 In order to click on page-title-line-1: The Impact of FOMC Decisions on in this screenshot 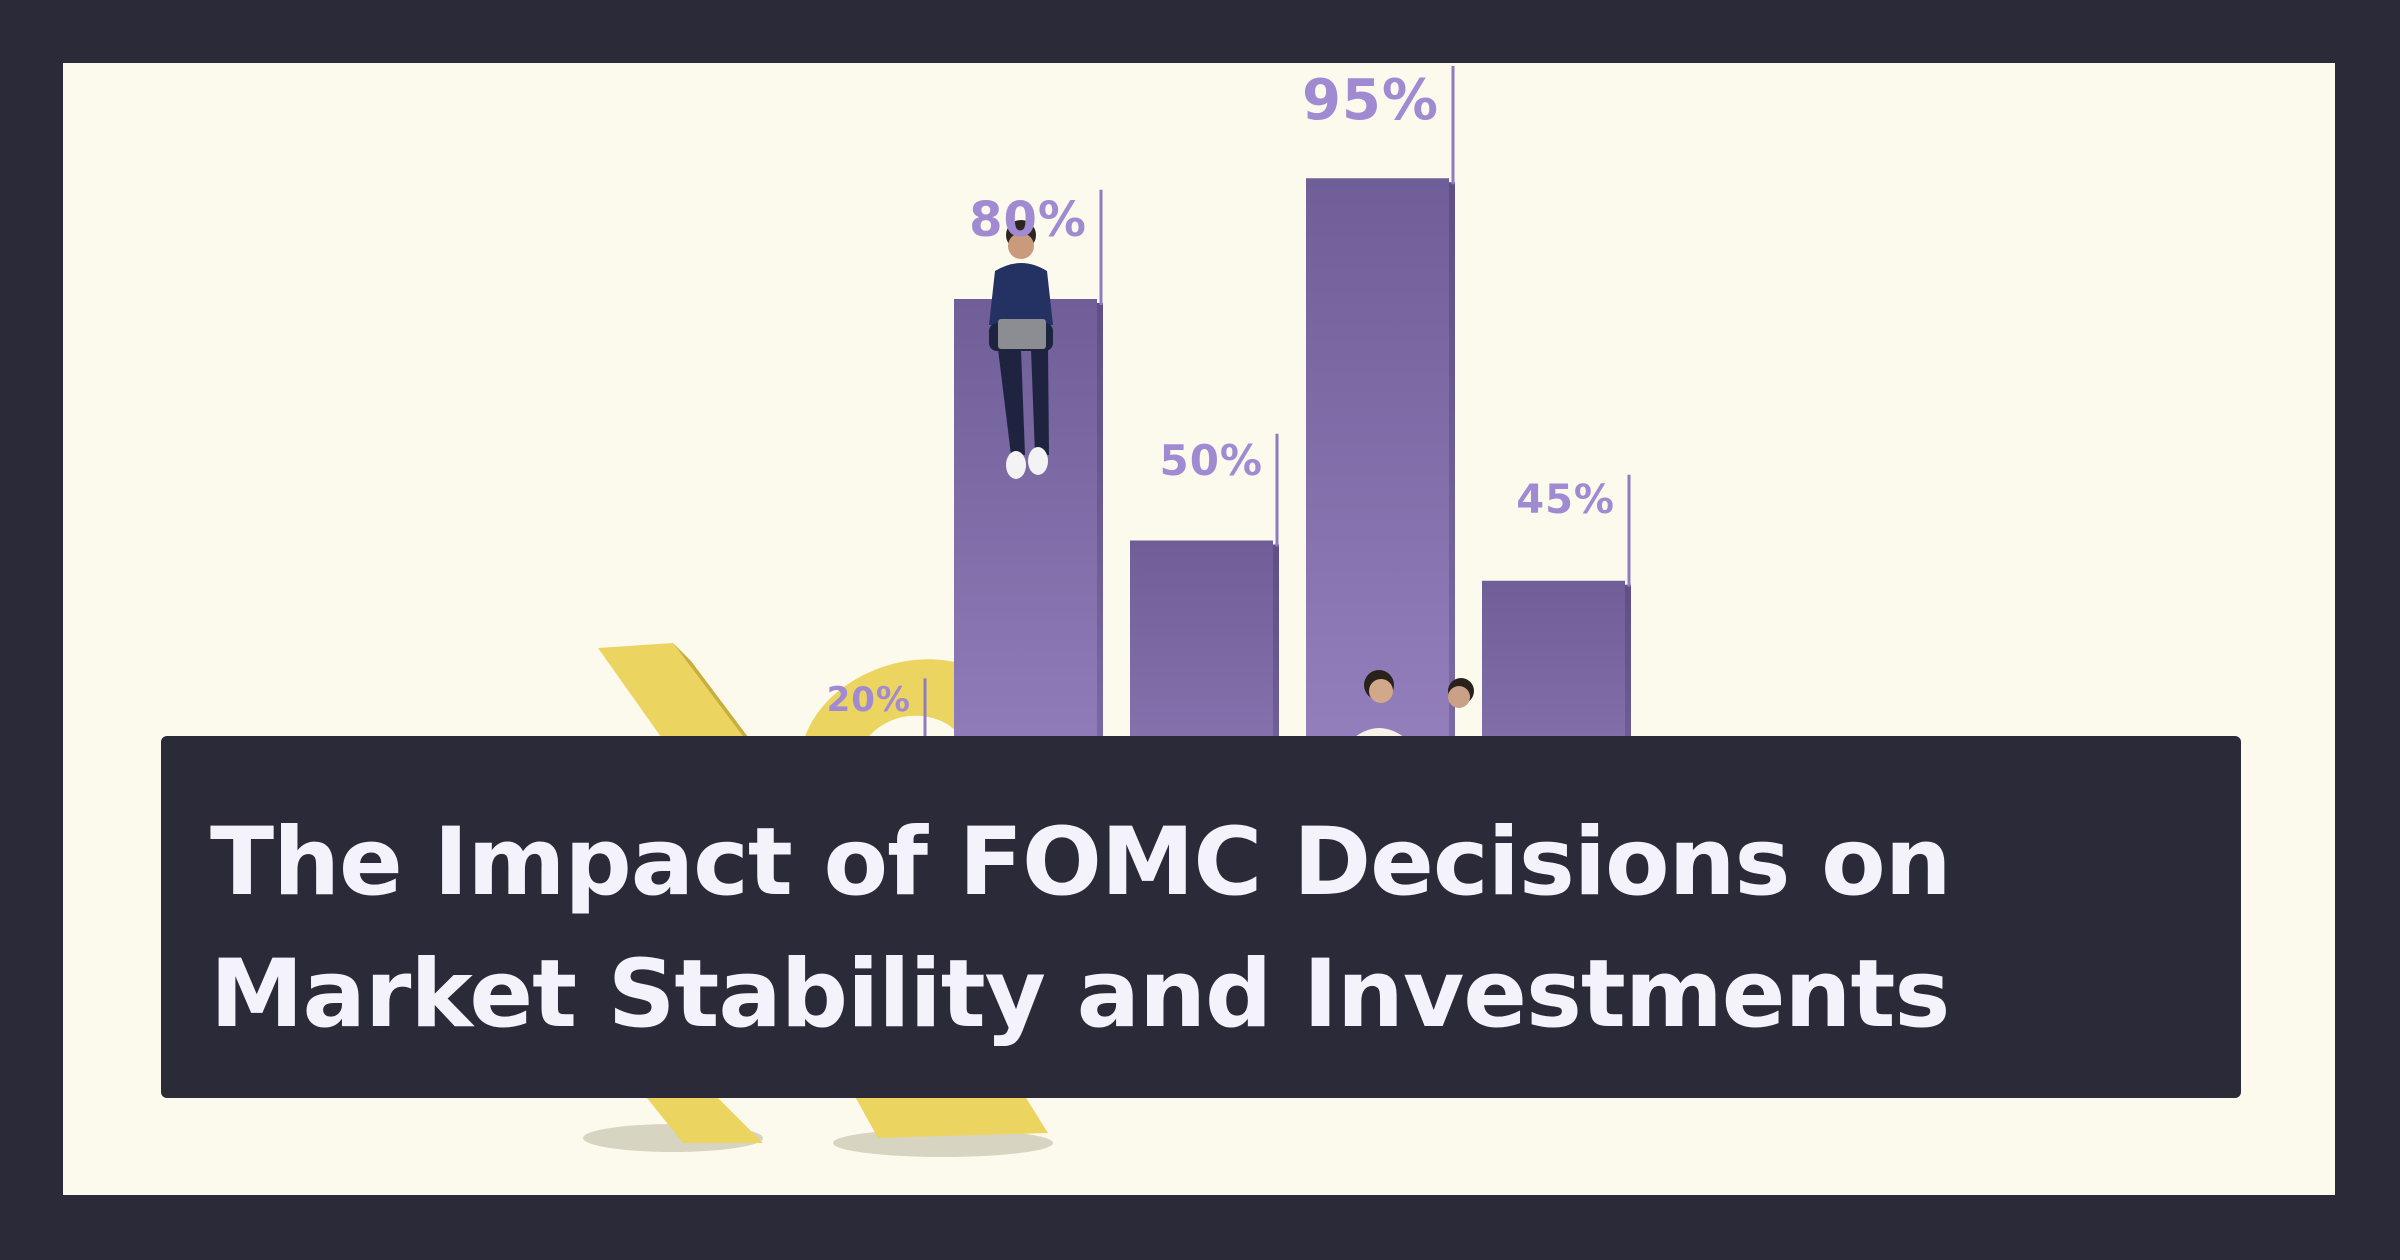, I will do `click(1081, 862)`.